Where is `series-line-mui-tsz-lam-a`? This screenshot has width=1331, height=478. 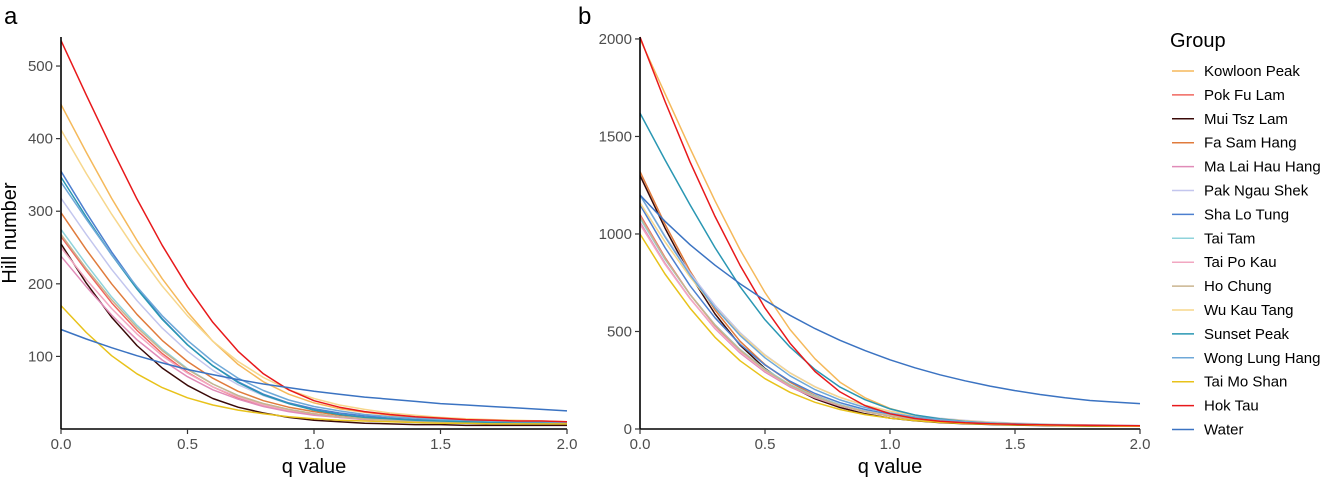
series-line-mui-tsz-lam-a is located at coordinates (313, 335).